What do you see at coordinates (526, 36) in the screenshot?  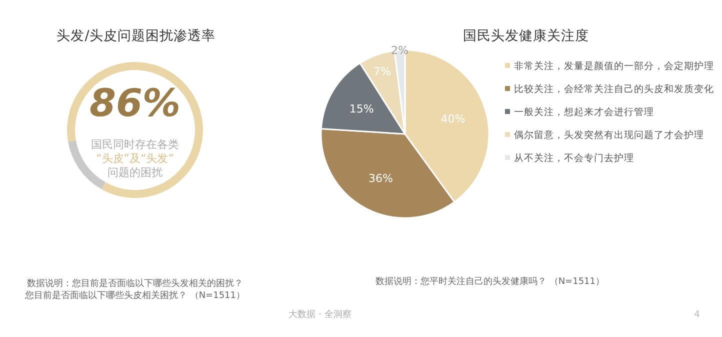 I see `chart-title: 国民头发健康关注度` at bounding box center [526, 36].